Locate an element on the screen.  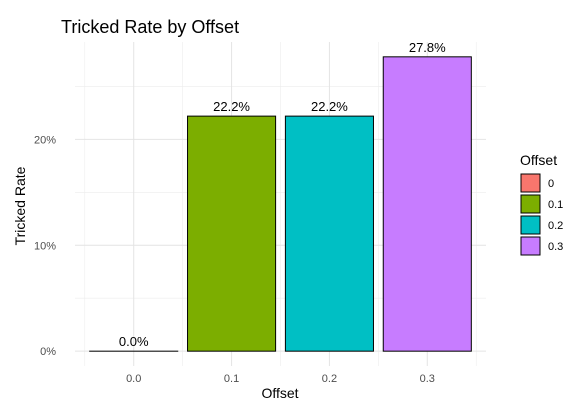
legend-label: 0.3 is located at coordinates (555, 247).